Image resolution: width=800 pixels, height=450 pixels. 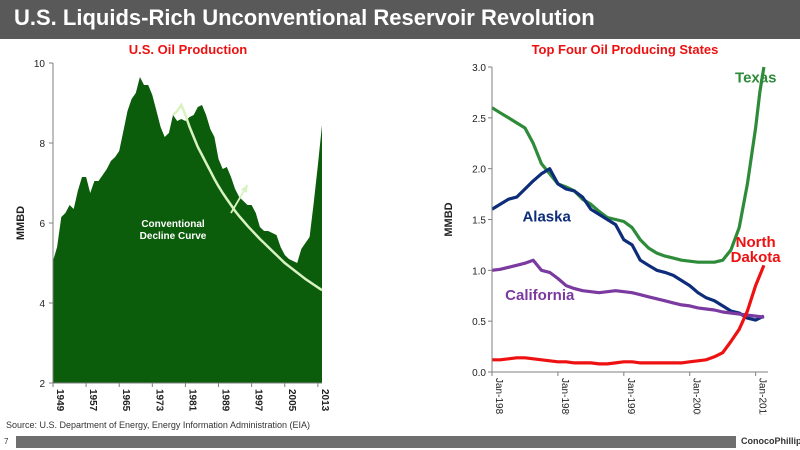 I want to click on x-tick-label: 2005, so click(x=291, y=400).